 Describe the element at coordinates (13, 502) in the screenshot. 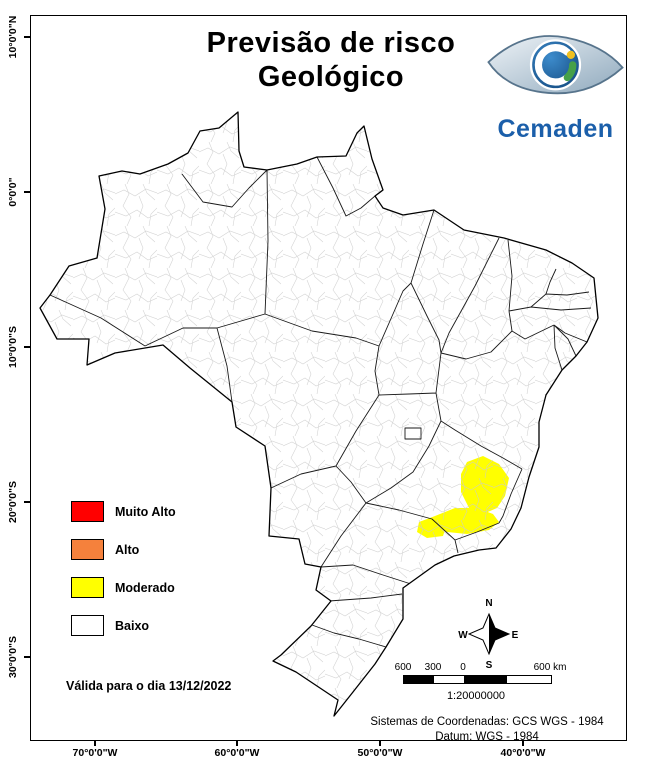

I see `y-axis-label: 20°0'0"S` at that location.